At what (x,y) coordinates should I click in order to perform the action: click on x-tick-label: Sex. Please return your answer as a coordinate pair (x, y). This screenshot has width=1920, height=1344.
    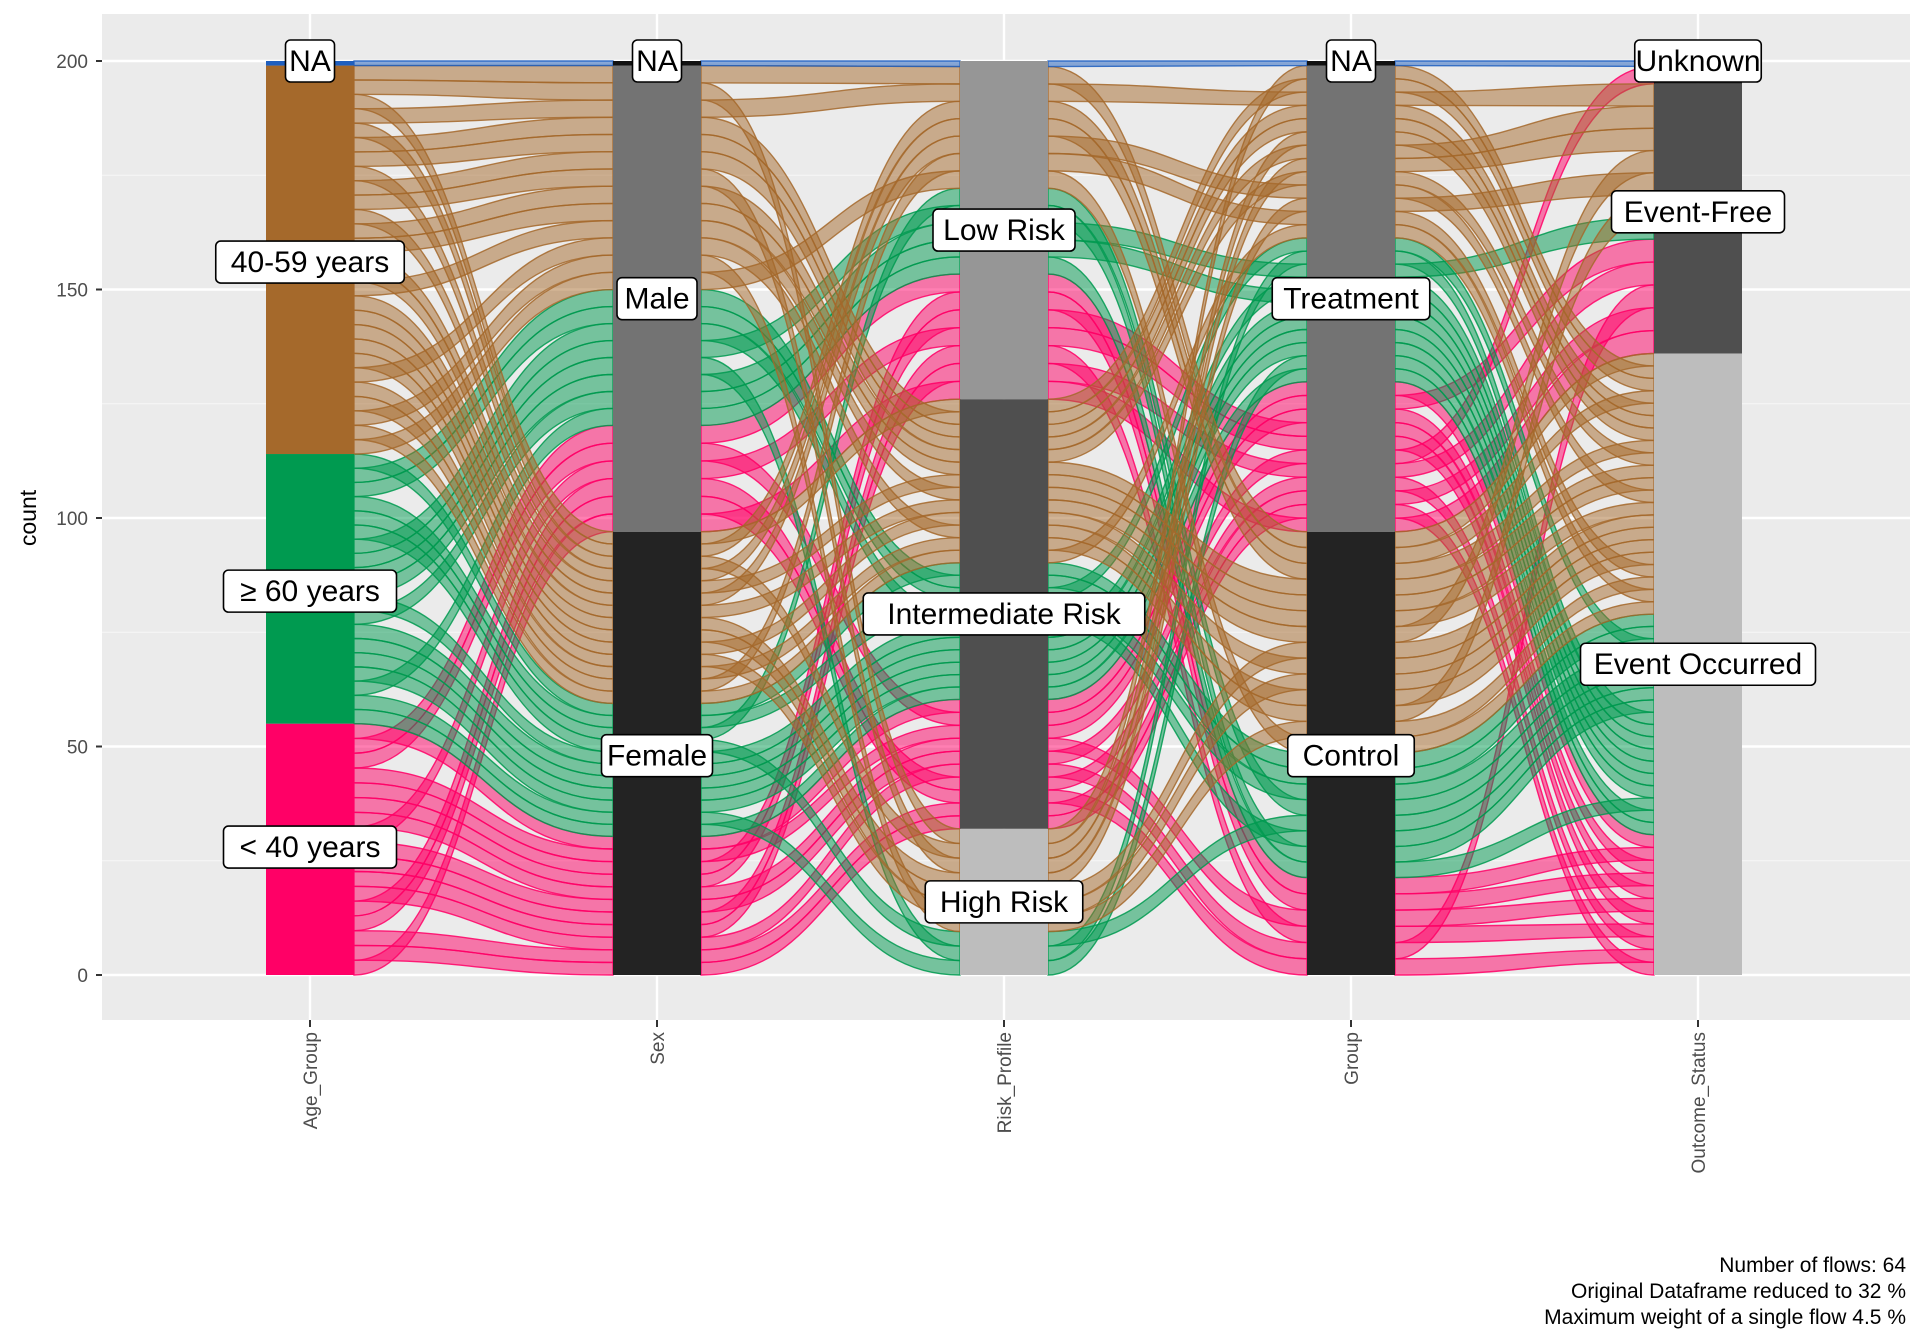
    Looking at the image, I should click on (658, 1048).